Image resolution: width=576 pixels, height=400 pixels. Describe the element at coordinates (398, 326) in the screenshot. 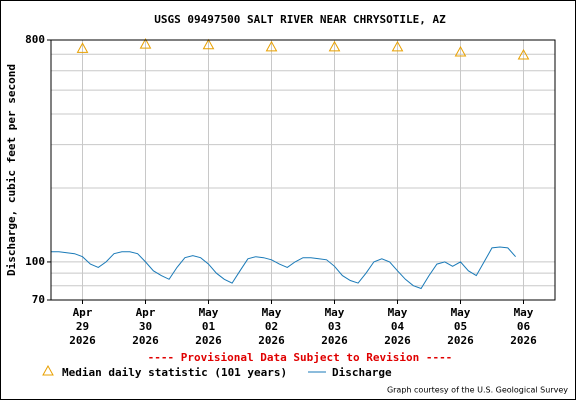

I see `x-tick-label: 04` at that location.